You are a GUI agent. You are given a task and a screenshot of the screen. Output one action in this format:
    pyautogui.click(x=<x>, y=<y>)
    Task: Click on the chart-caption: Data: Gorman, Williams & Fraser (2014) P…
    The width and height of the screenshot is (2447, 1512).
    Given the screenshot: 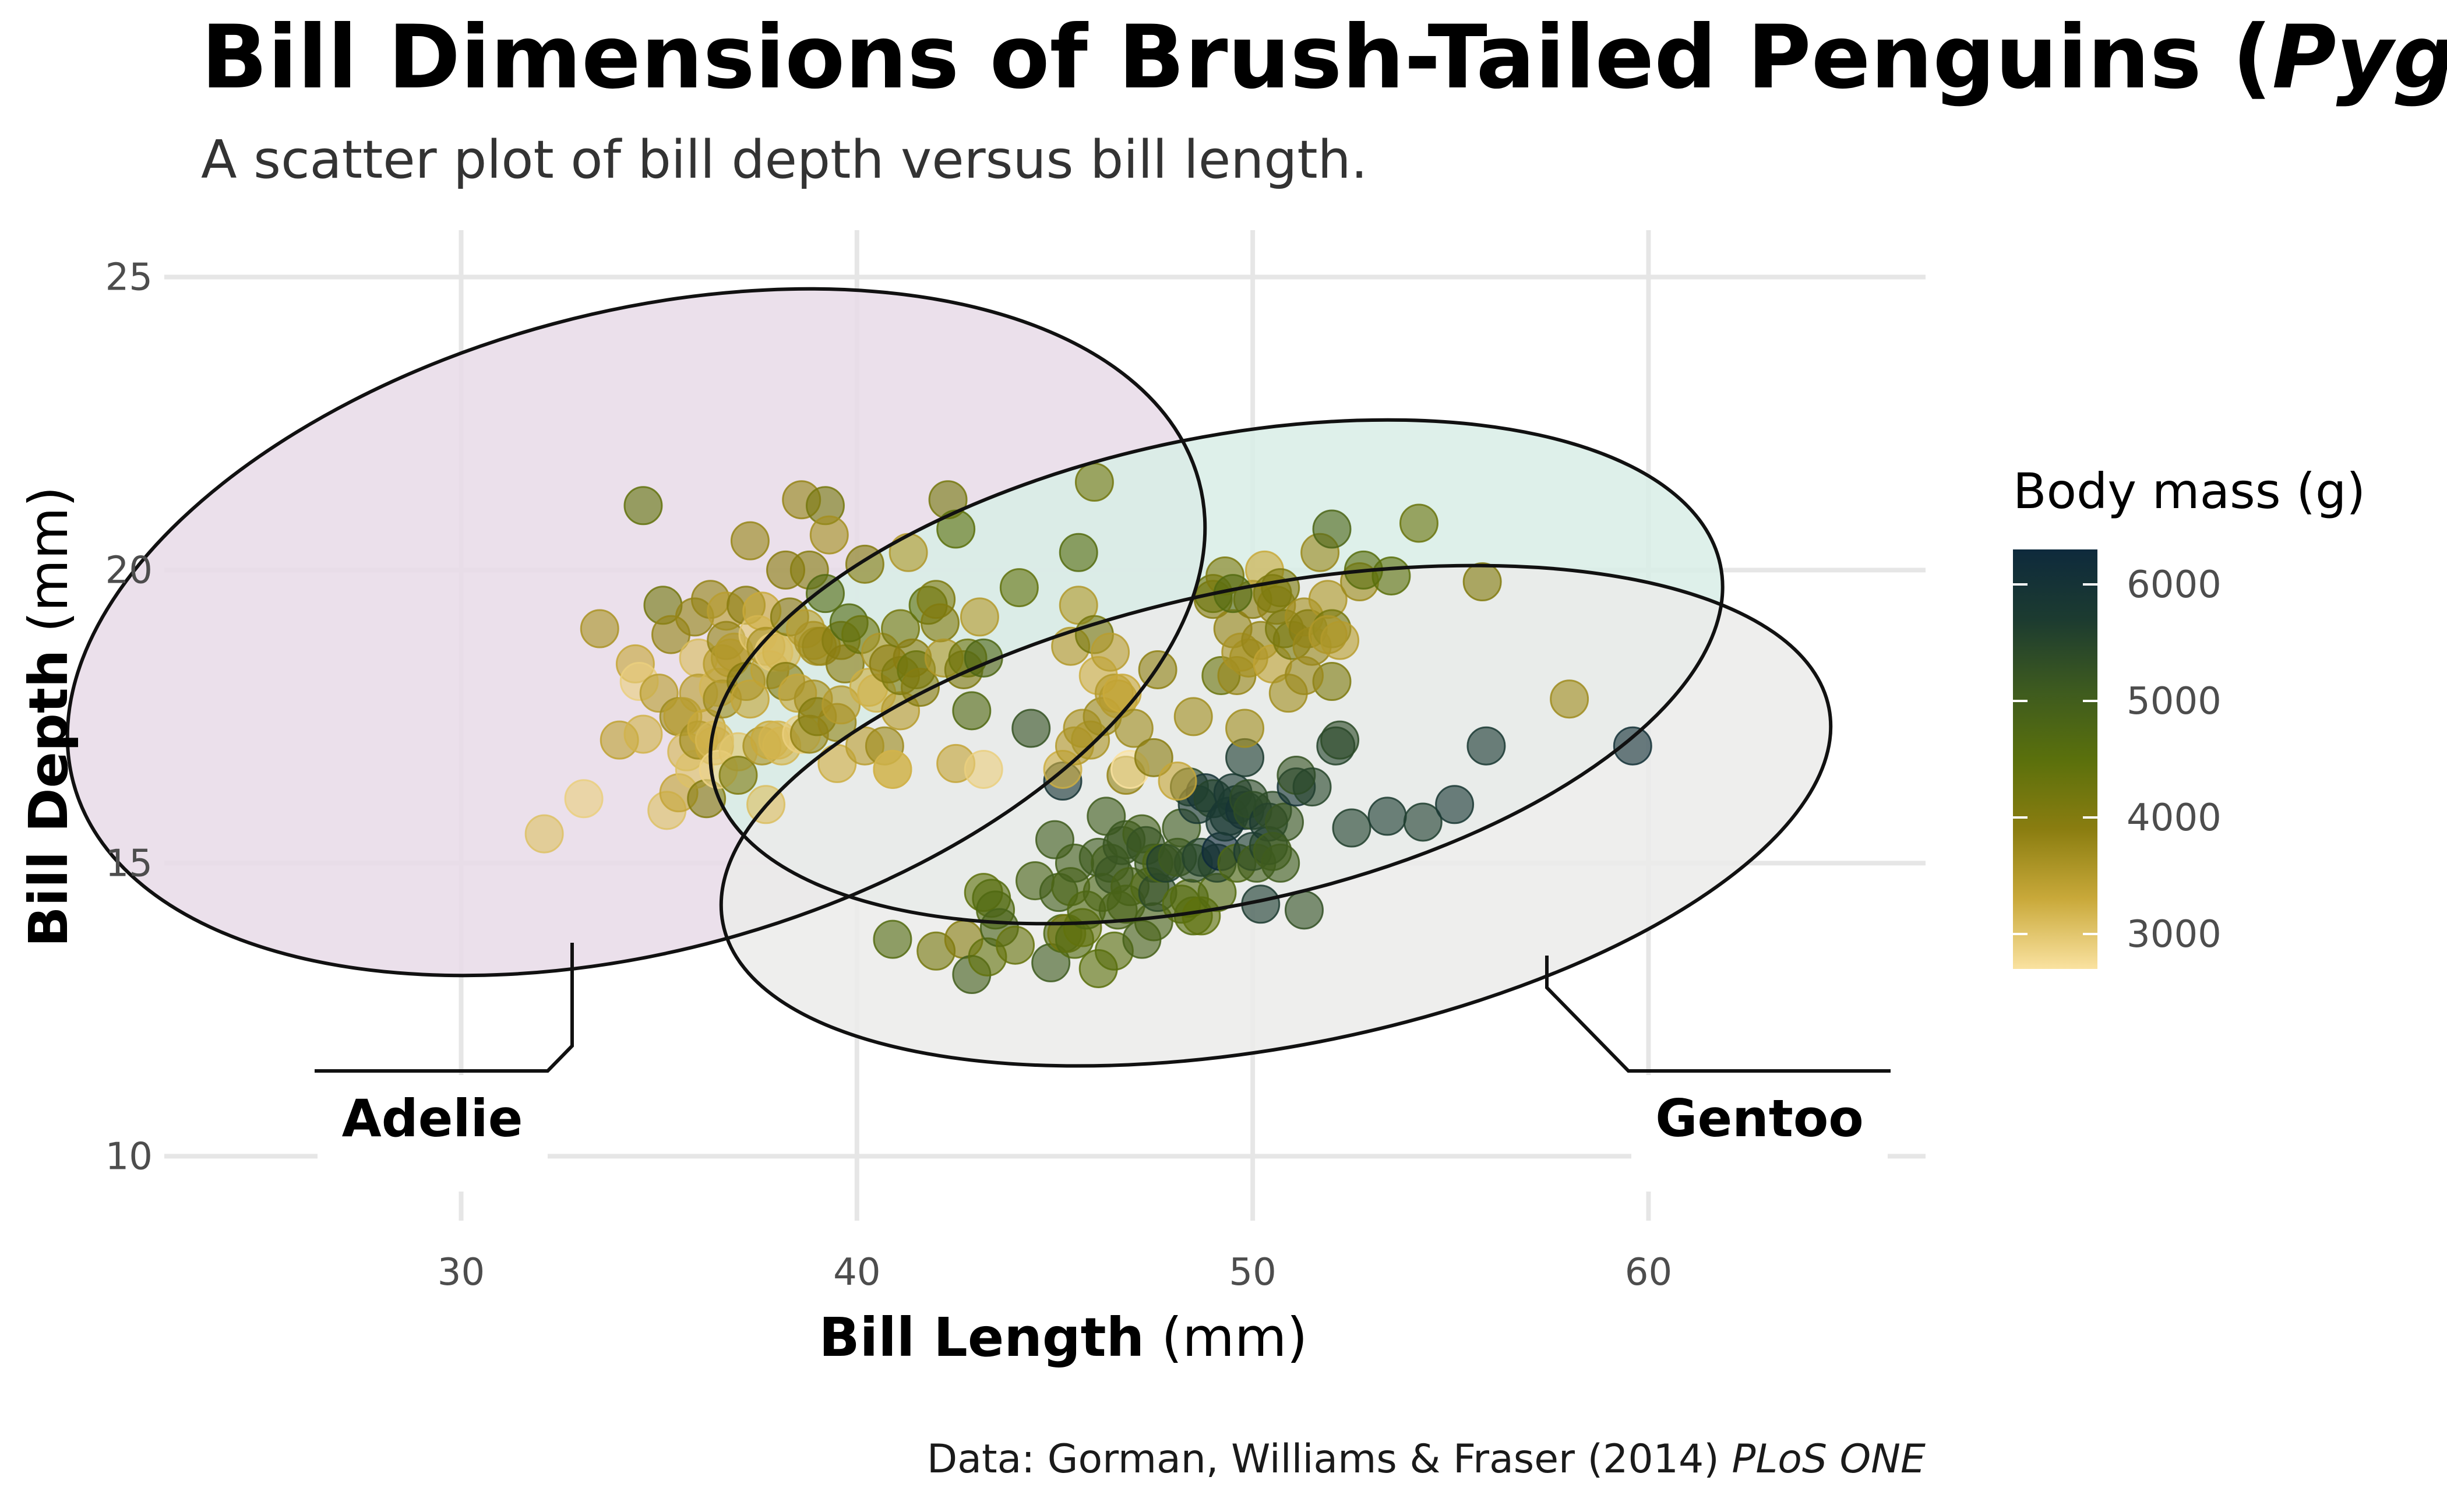 What is the action you would take?
    pyautogui.click(x=1426, y=1459)
    